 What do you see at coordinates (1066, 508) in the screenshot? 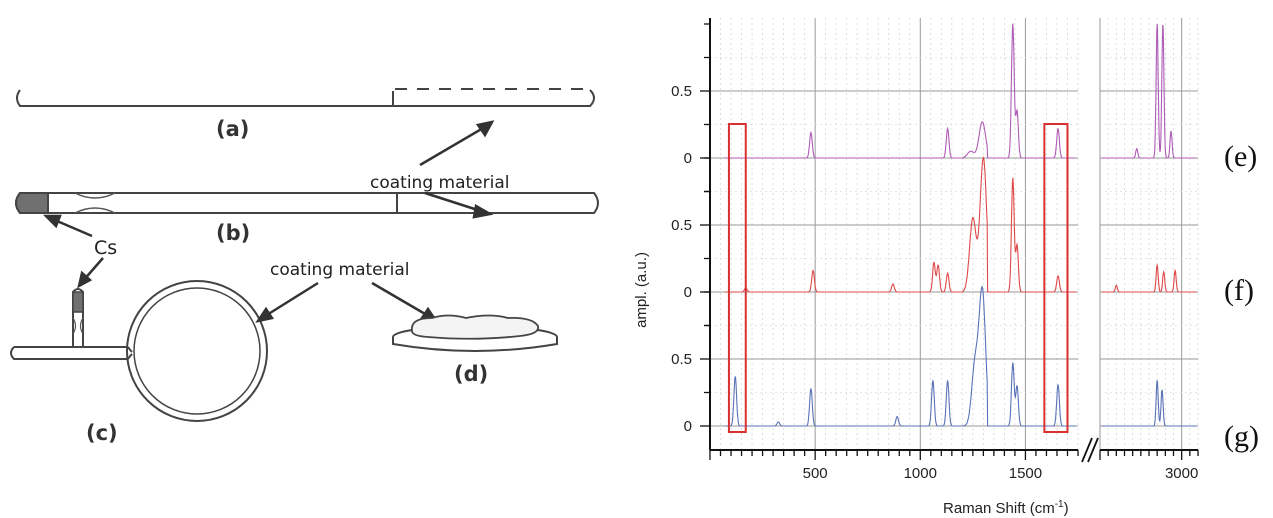
I see `x-axis-title-close: )` at bounding box center [1066, 508].